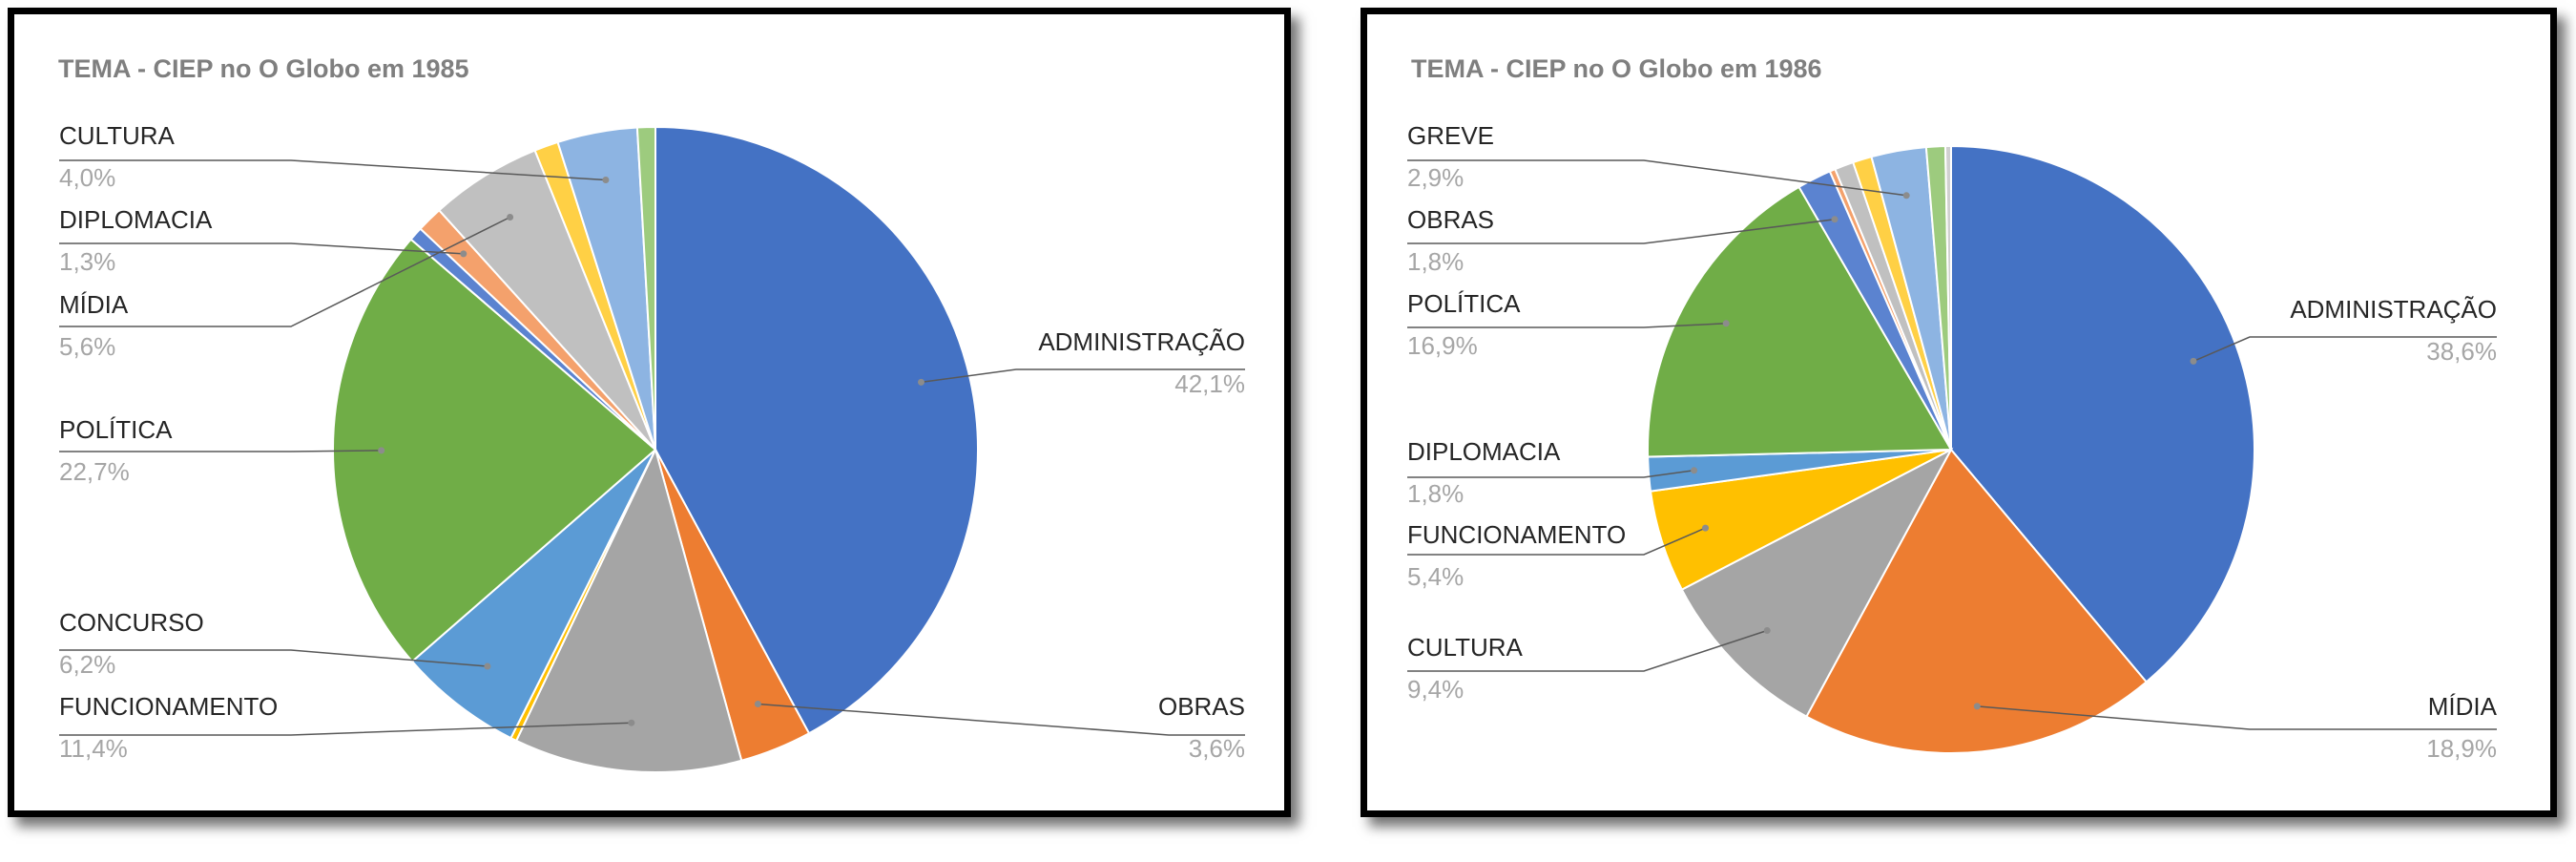  What do you see at coordinates (1450, 156) in the screenshot?
I see `data-label-greve: GREVE 2,9%` at bounding box center [1450, 156].